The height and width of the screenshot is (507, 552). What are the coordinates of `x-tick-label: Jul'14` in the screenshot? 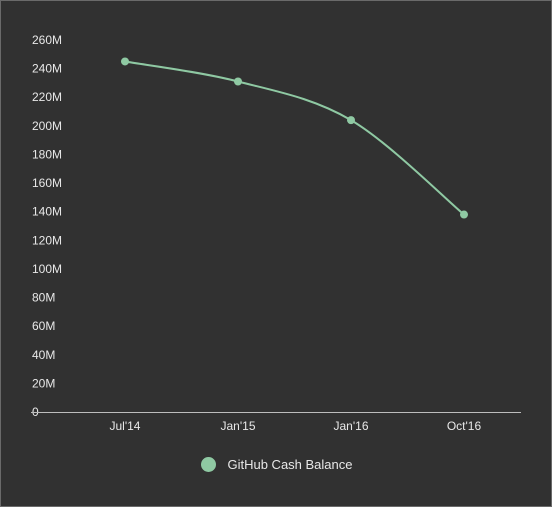 It's located at (125, 426).